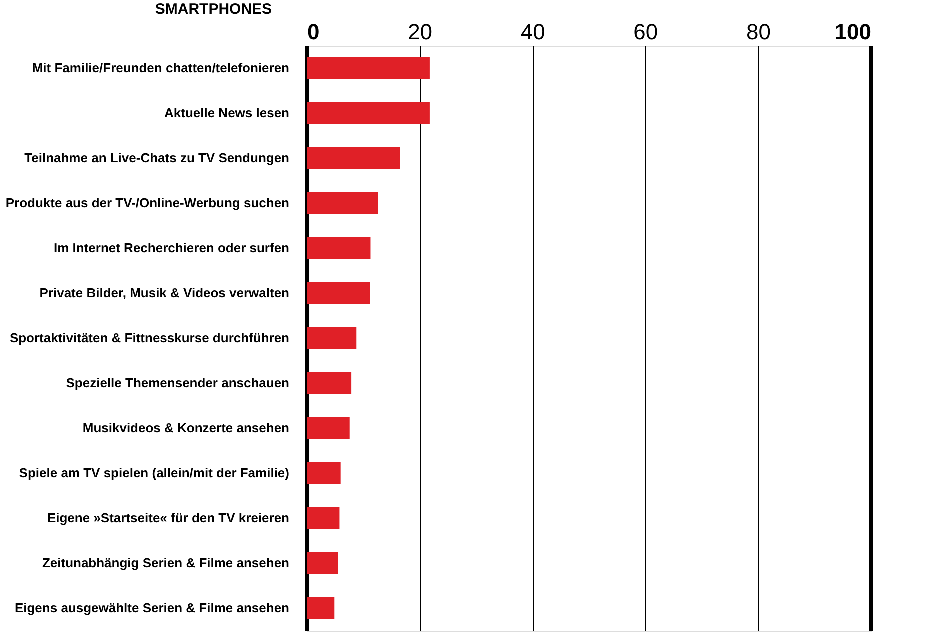 Image resolution: width=944 pixels, height=635 pixels. What do you see at coordinates (161, 68) in the screenshot?
I see `y-tick-label: Mit Familie/Freunden chatten/telefonieren` at bounding box center [161, 68].